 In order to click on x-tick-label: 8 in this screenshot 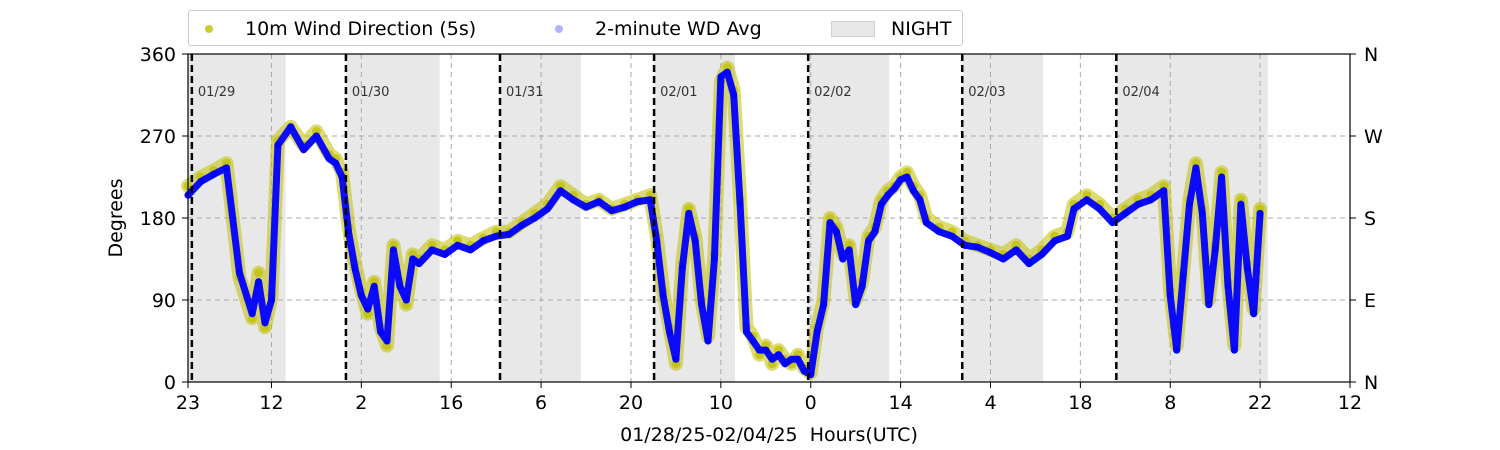, I will do `click(1170, 403)`.